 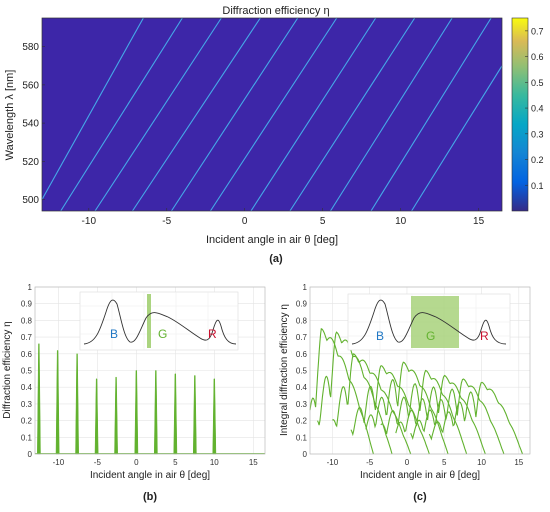 I want to click on inset-b-background, so click(x=159, y=321).